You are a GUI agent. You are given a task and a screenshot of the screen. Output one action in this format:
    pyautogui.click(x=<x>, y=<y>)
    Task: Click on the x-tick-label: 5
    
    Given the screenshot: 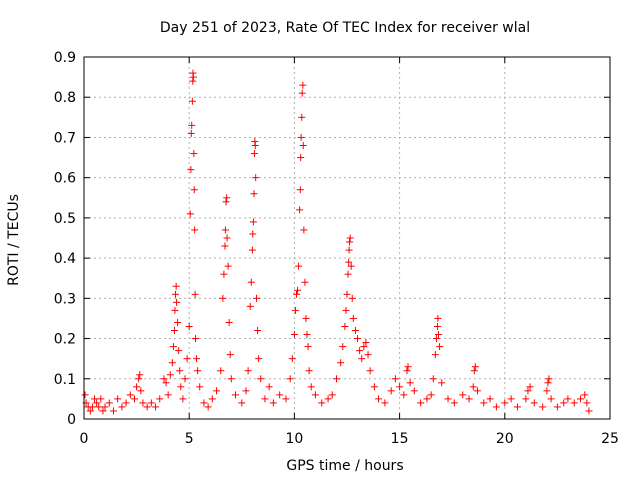 What is the action you would take?
    pyautogui.click(x=189, y=439)
    